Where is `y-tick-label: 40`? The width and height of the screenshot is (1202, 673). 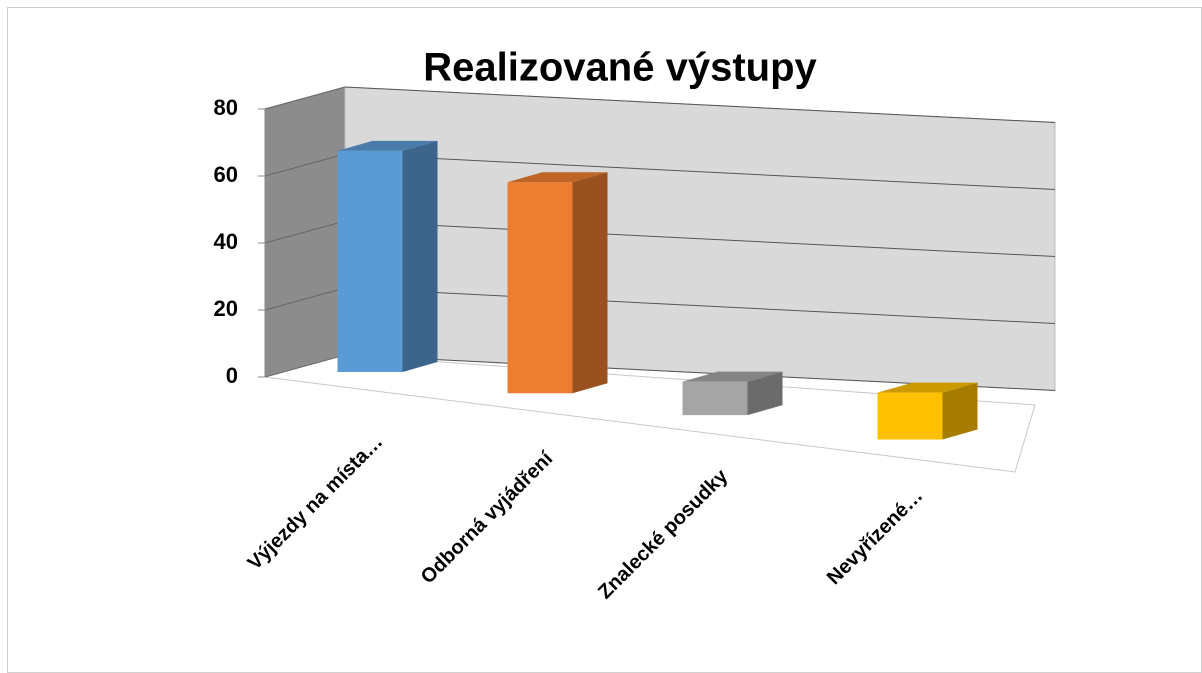 y-tick-label: 40 is located at coordinates (226, 241).